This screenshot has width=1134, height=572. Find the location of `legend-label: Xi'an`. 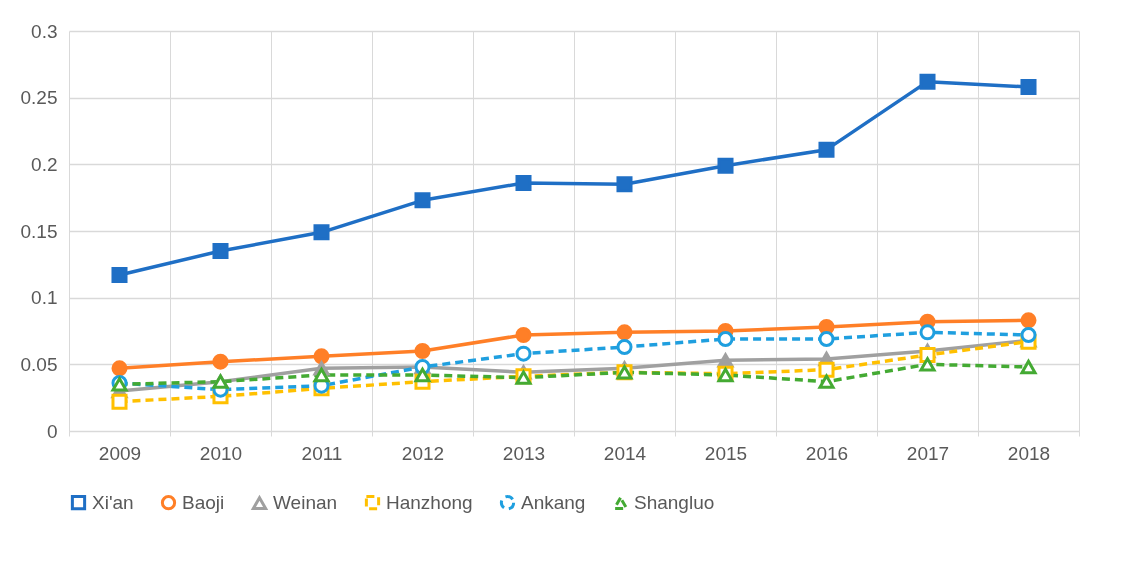

legend-label: Xi'an is located at coordinates (113, 502).